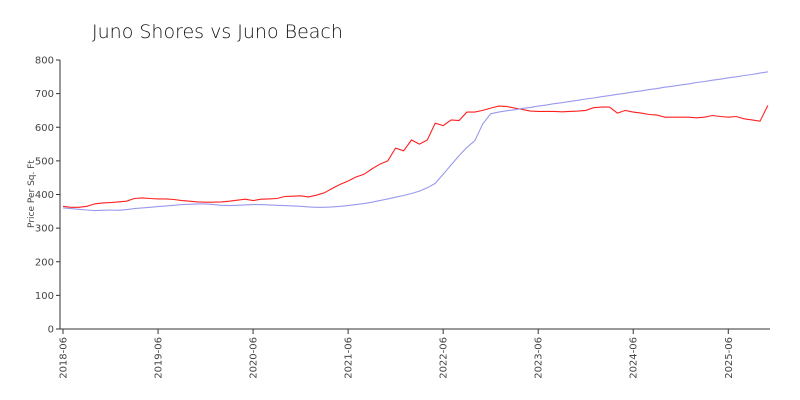  I want to click on y-tick-label: 100, so click(44, 296).